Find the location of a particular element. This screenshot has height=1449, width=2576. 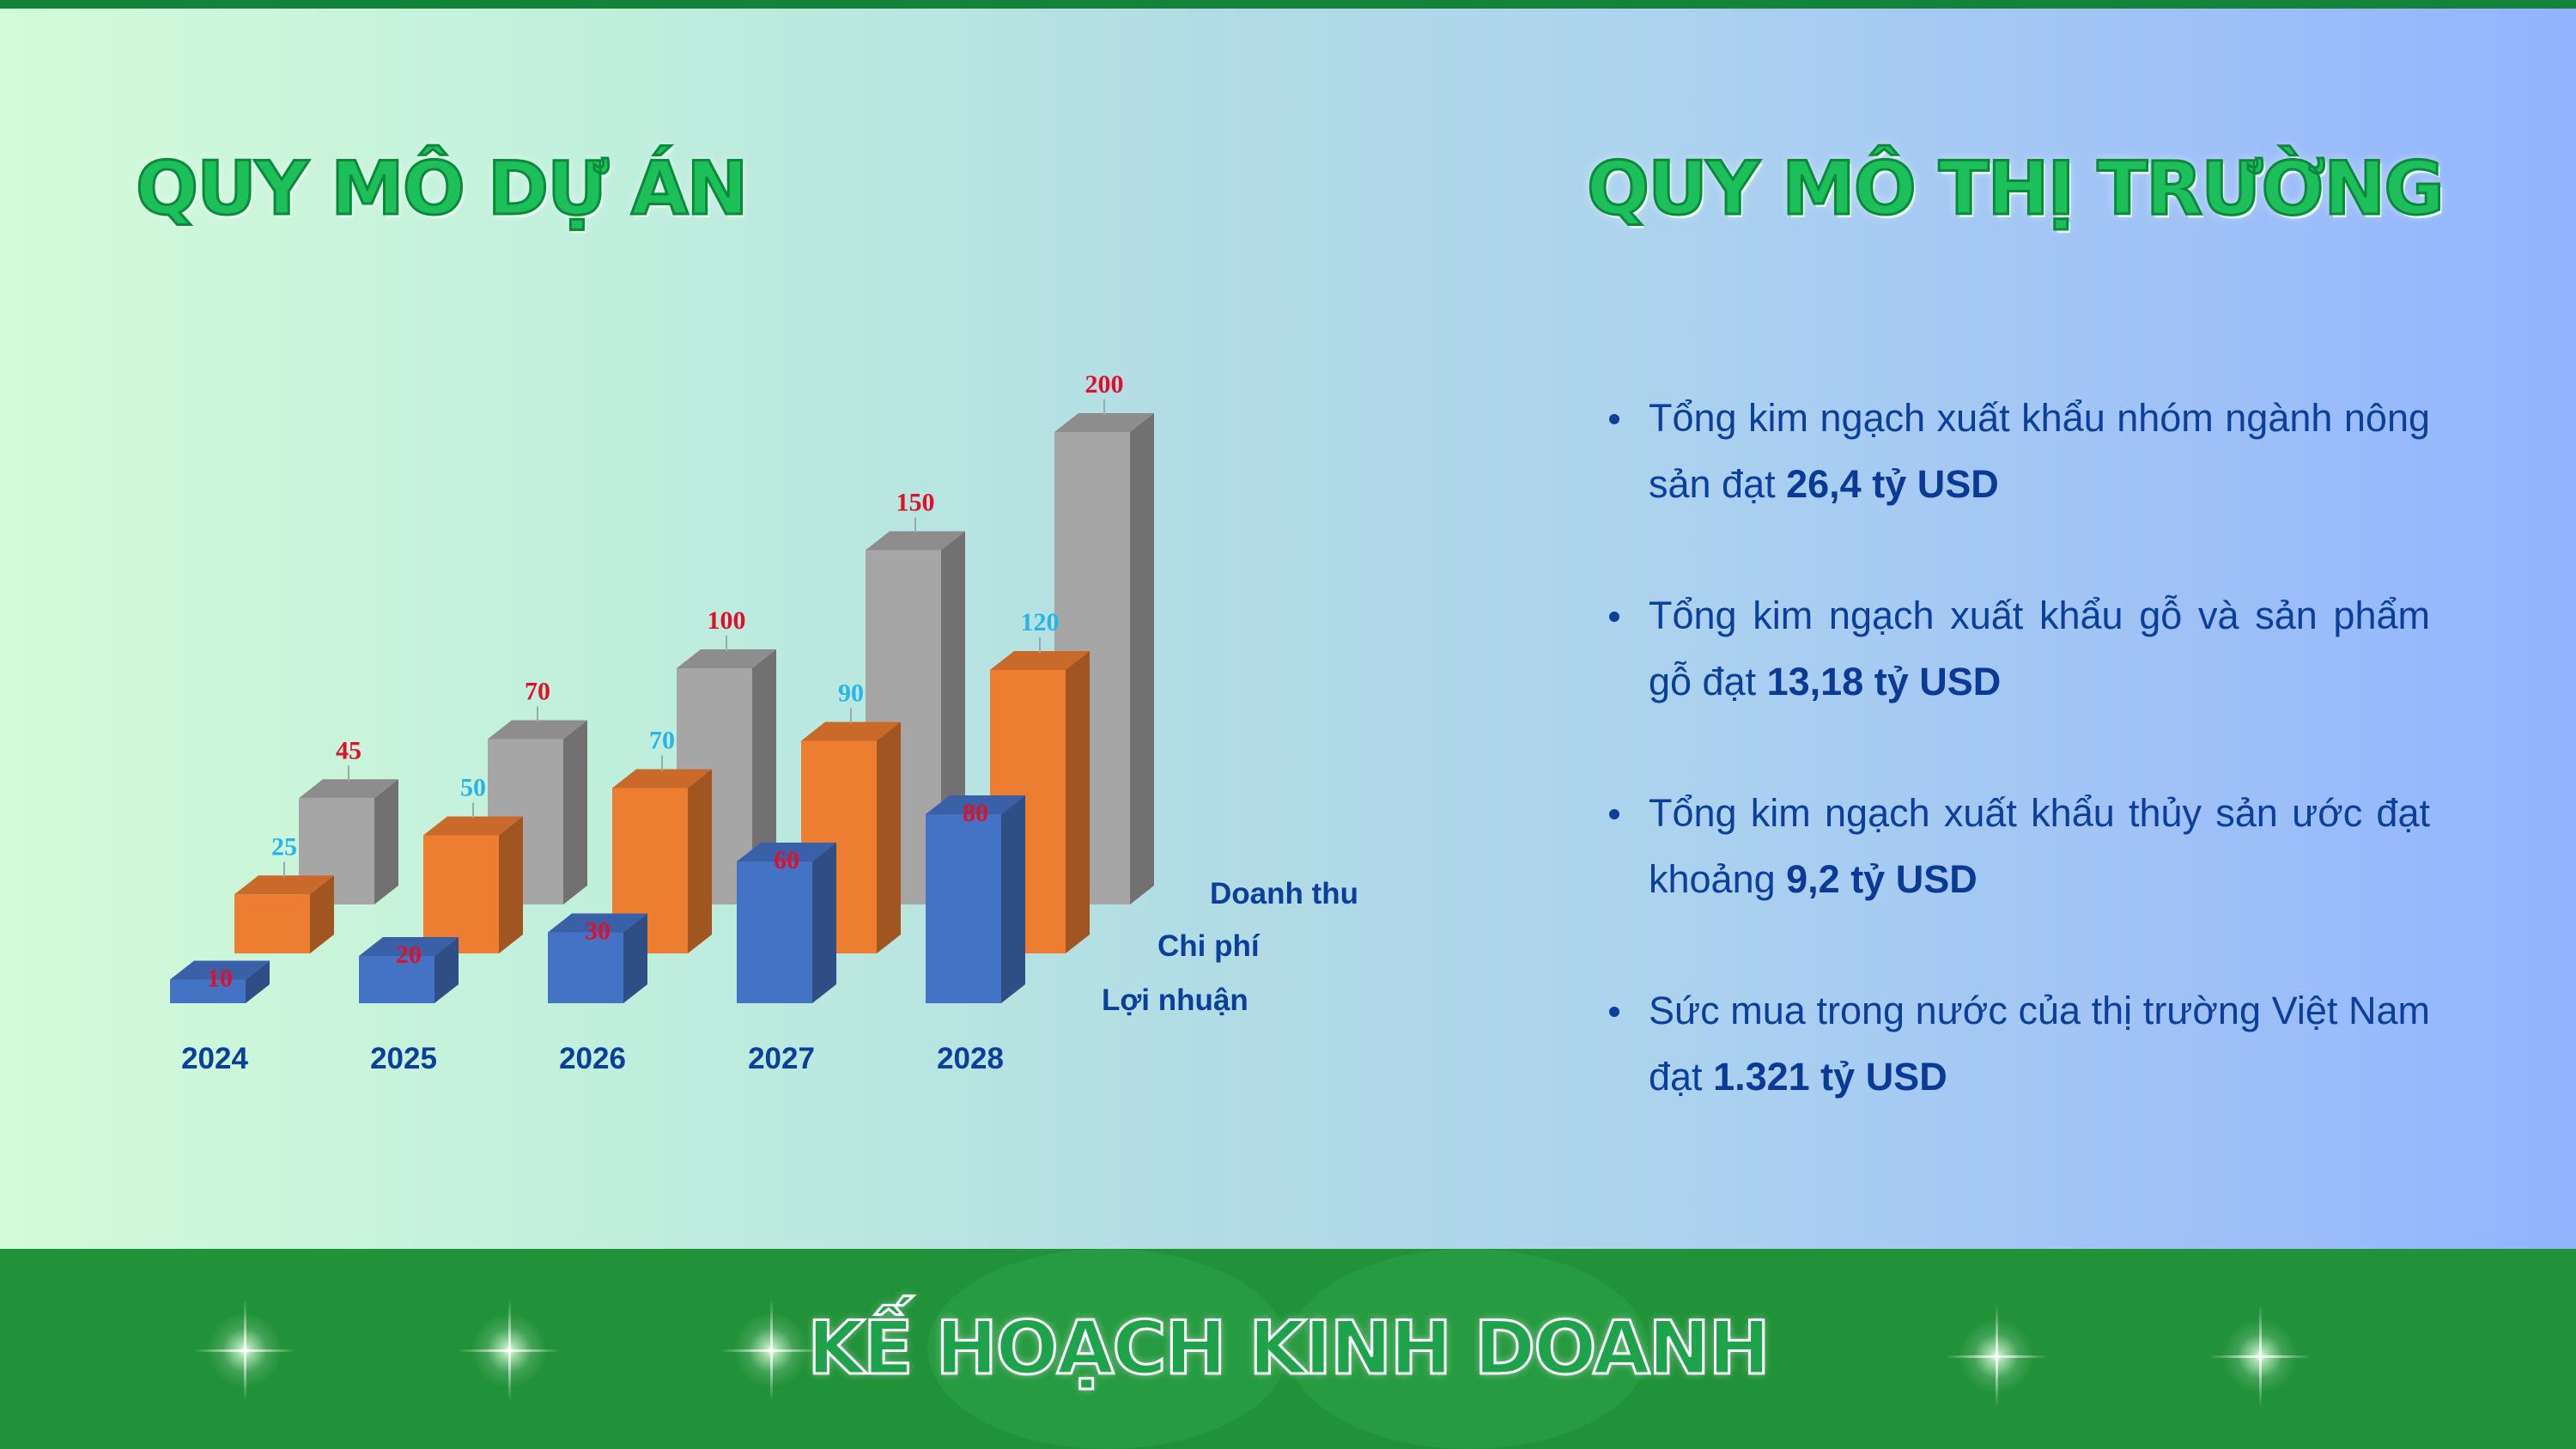

bar-lợi-nhuận-2028 is located at coordinates (976, 899).